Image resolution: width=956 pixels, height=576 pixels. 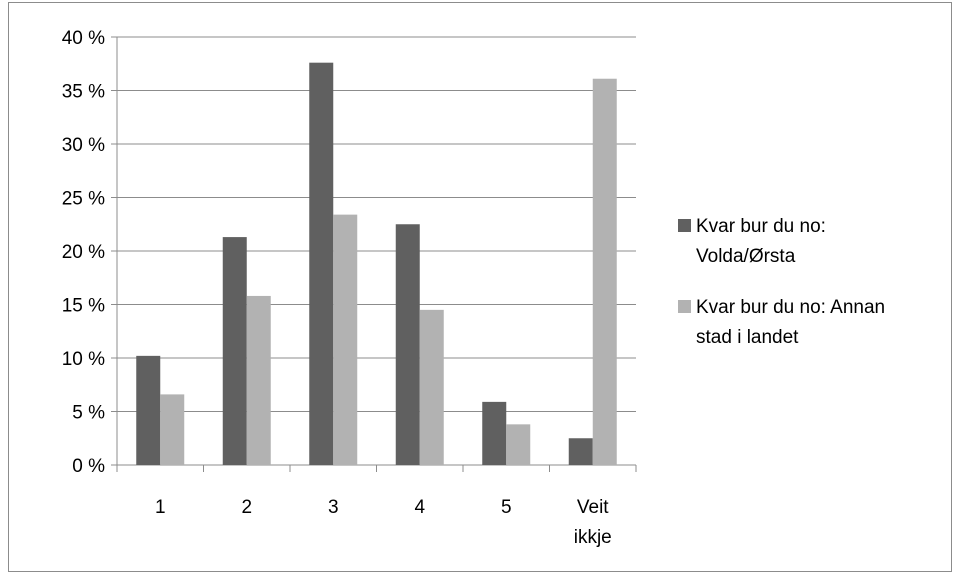 I want to click on y-tick-label: 40 %, so click(x=83, y=38).